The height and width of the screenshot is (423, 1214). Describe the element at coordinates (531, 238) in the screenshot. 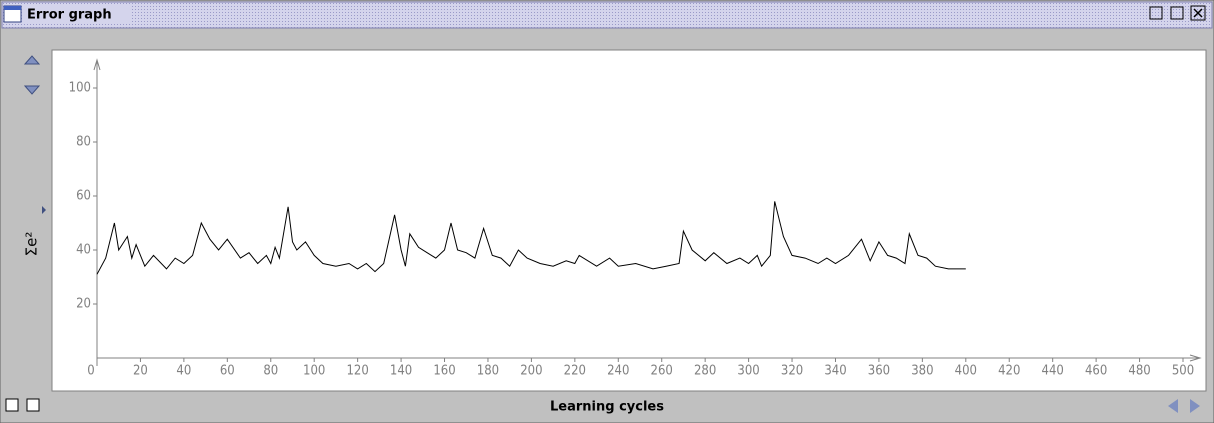

I see `error-line` at that location.